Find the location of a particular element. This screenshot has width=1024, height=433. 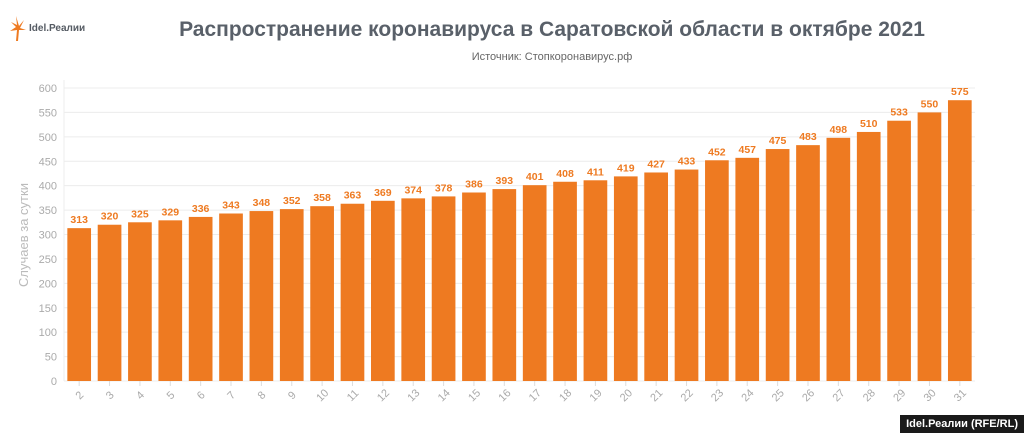

x-tick-label: 28 is located at coordinates (869, 395).